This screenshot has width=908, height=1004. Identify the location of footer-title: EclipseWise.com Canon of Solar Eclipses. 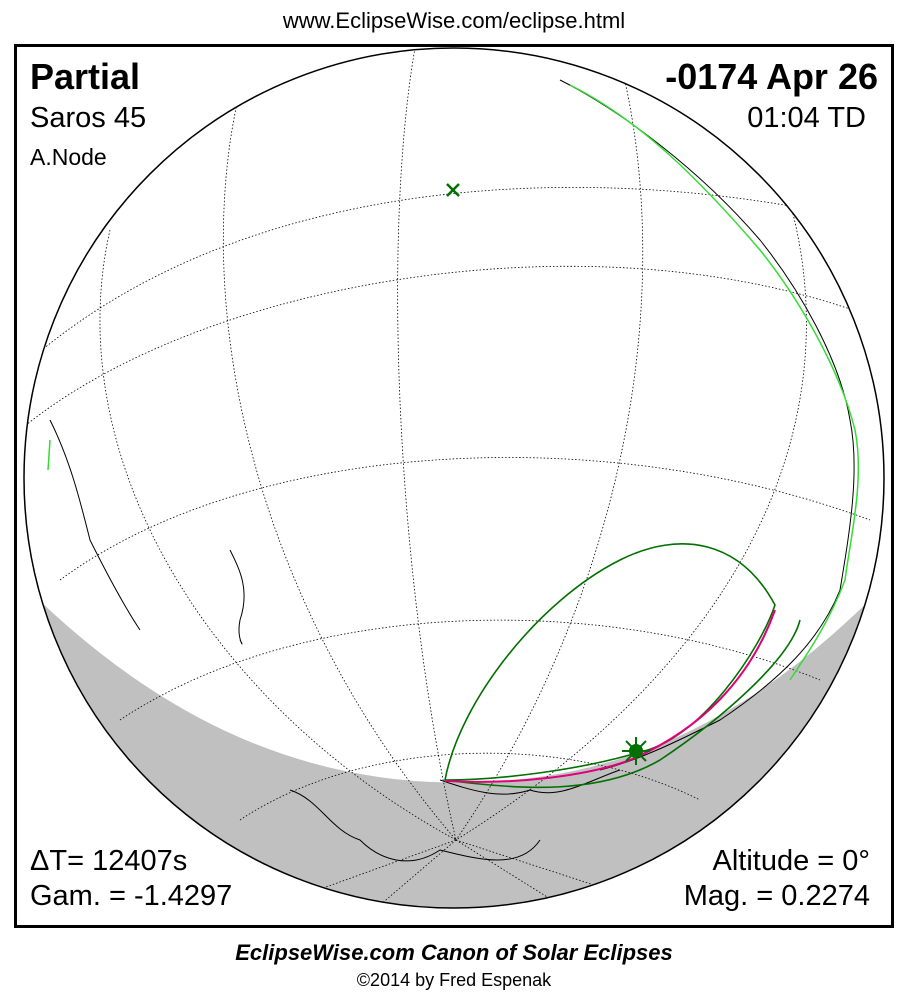
(454, 952).